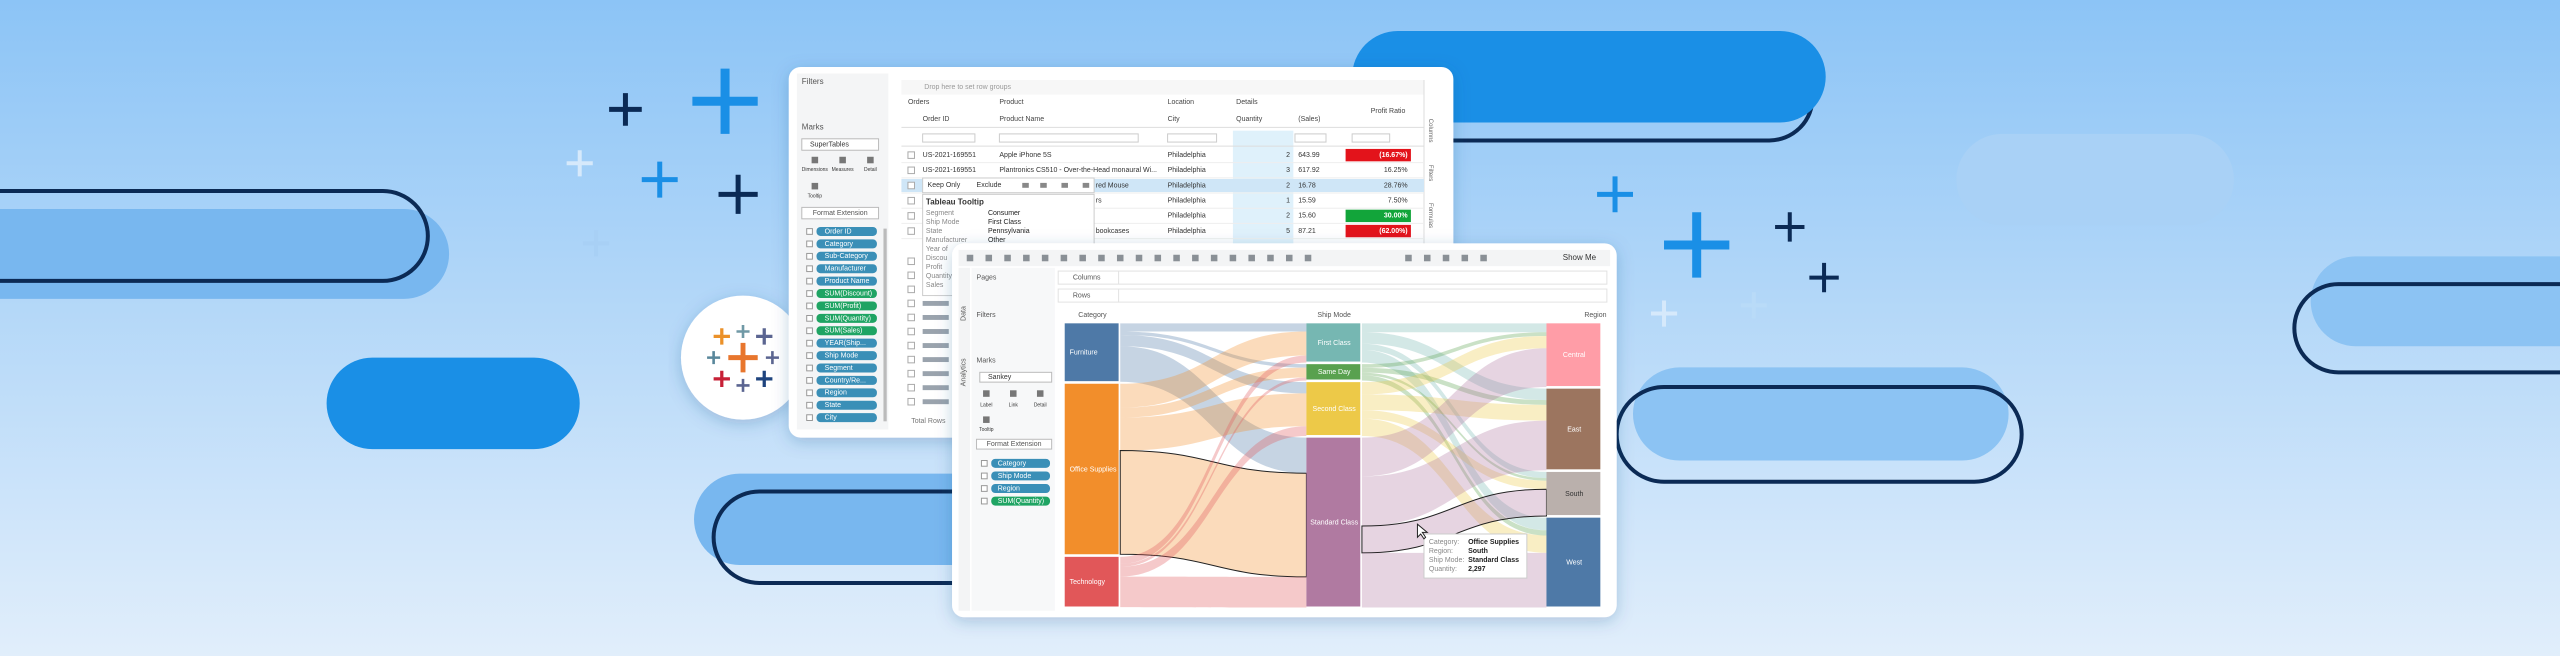  I want to click on field-pill-label: City, so click(831, 418).